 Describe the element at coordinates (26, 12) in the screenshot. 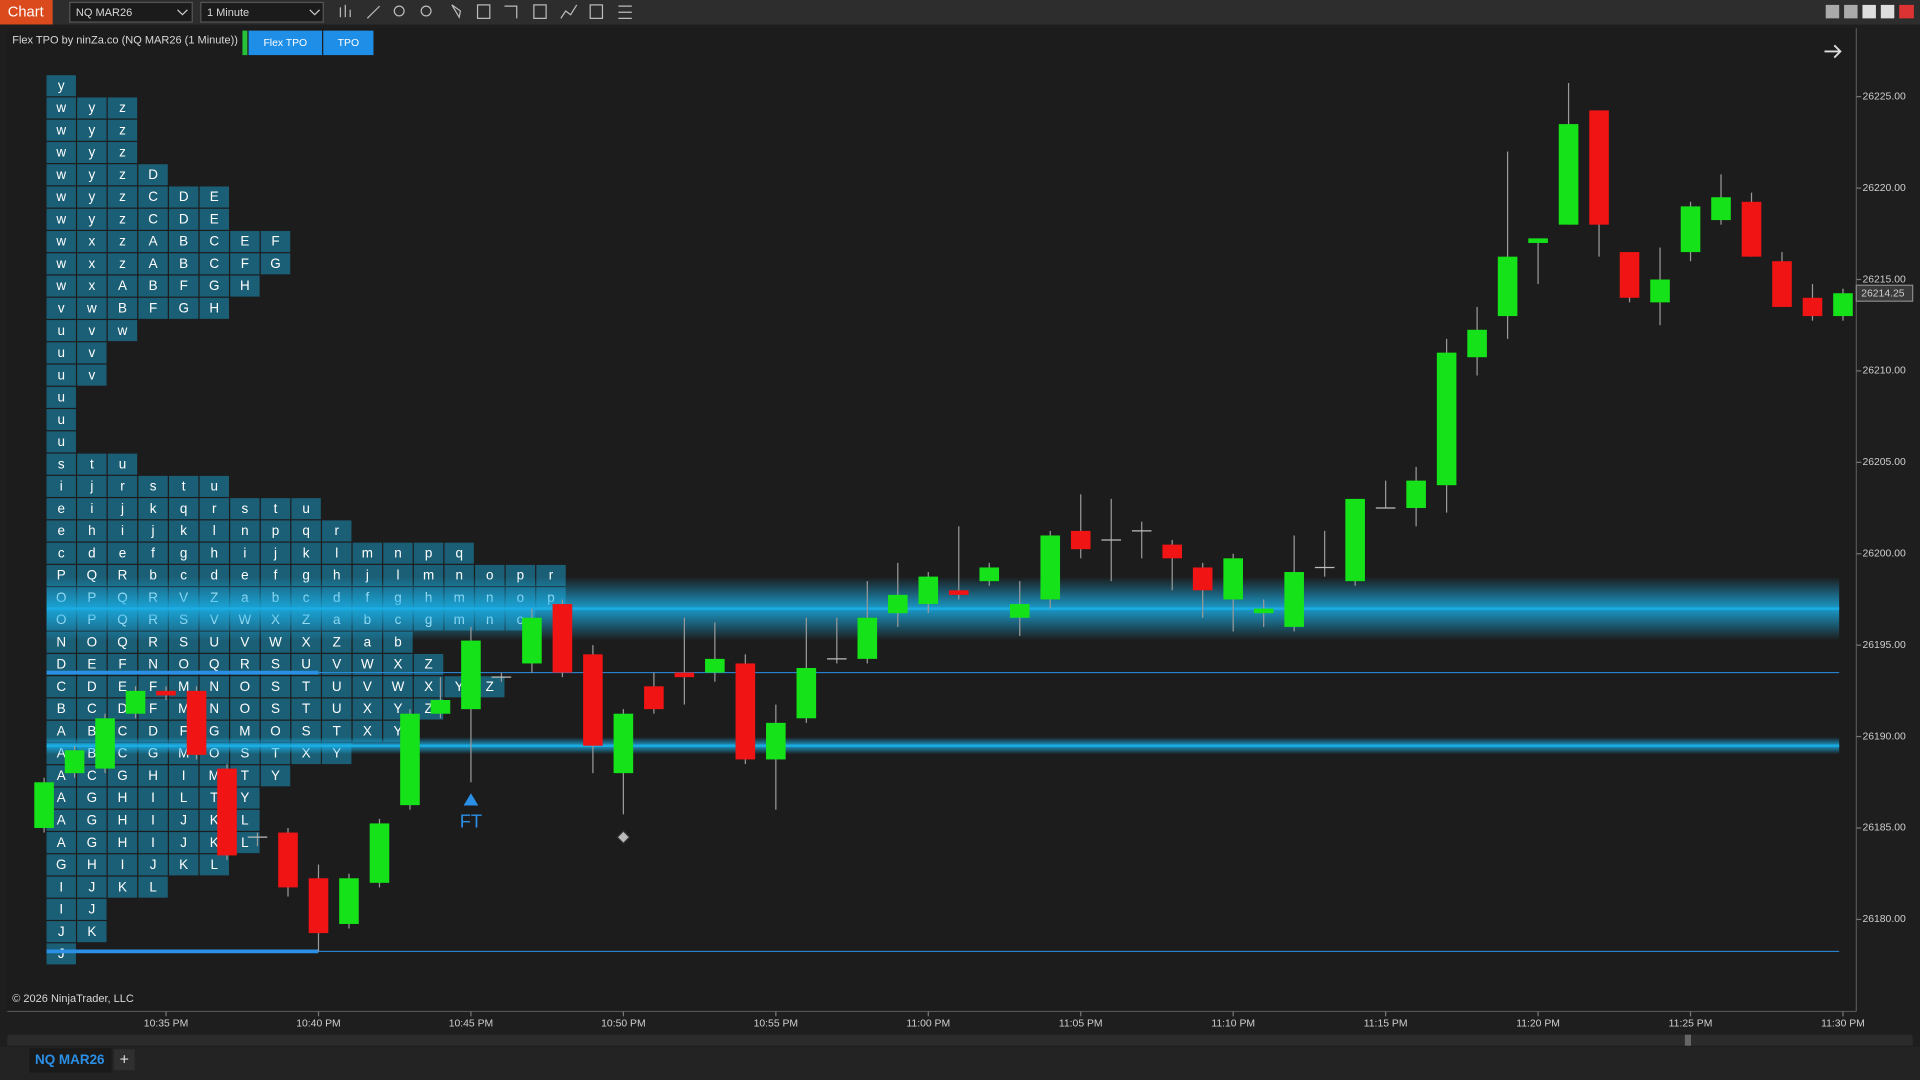

I see `chart-tab` at that location.